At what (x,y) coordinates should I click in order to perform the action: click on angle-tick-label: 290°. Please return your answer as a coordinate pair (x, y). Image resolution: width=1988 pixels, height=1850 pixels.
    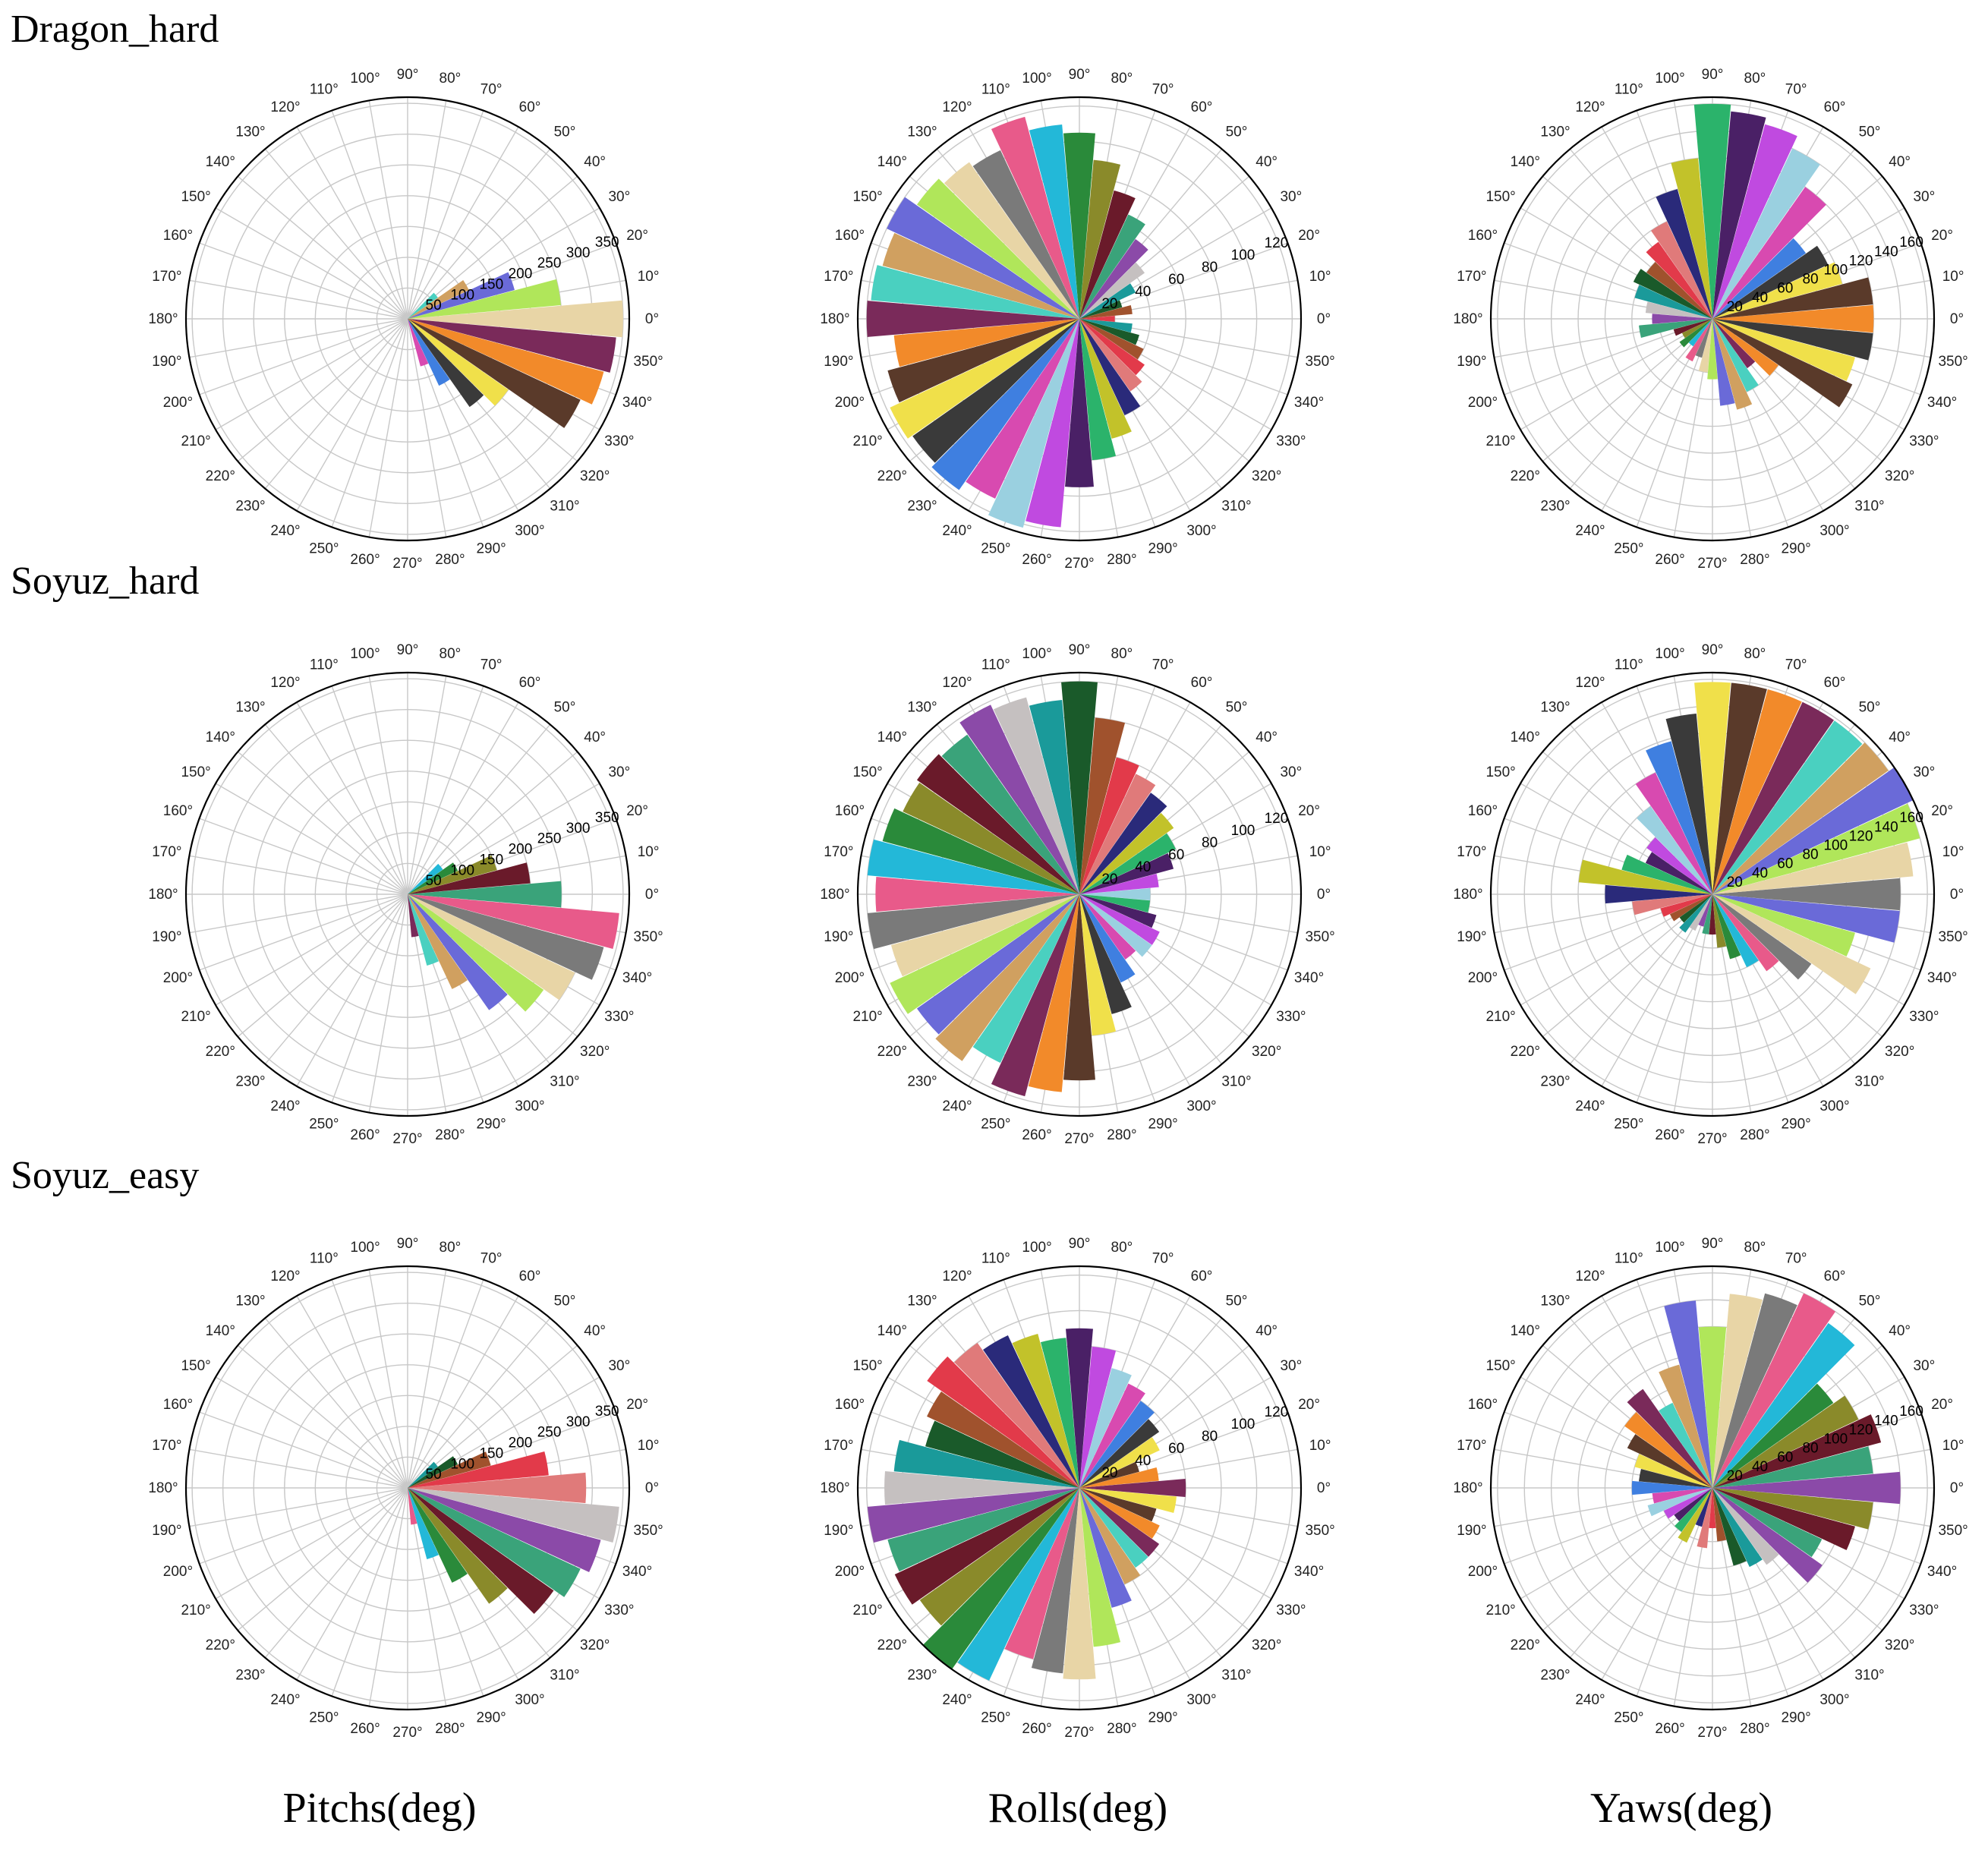
    Looking at the image, I should click on (1162, 1125).